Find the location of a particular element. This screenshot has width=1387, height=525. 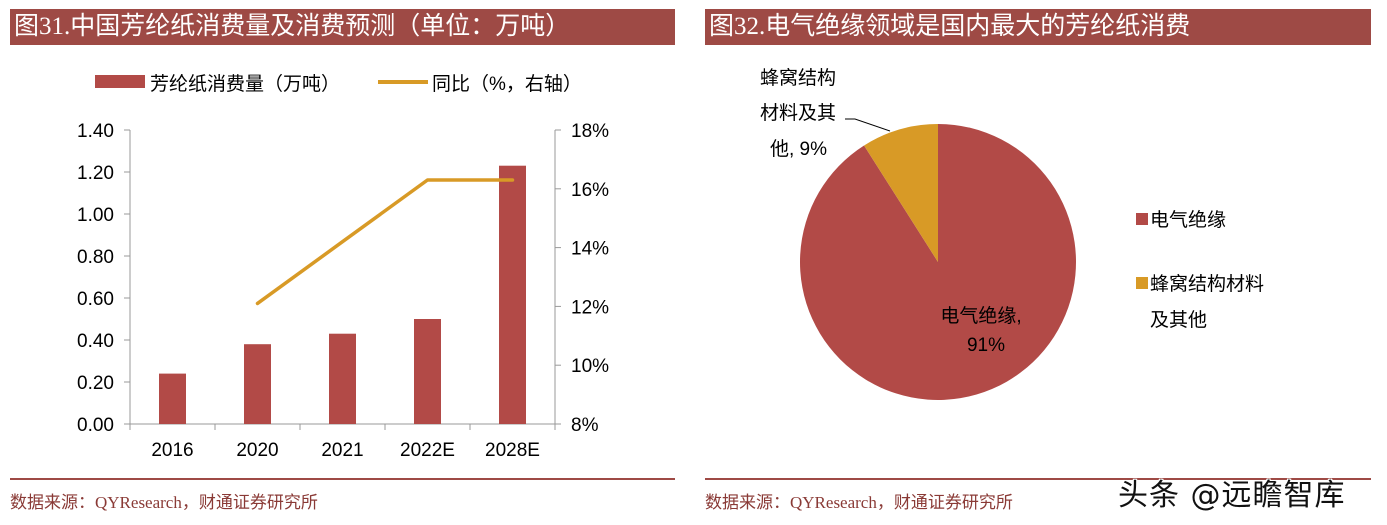

x-tick-label: 2016 is located at coordinates (172, 450).